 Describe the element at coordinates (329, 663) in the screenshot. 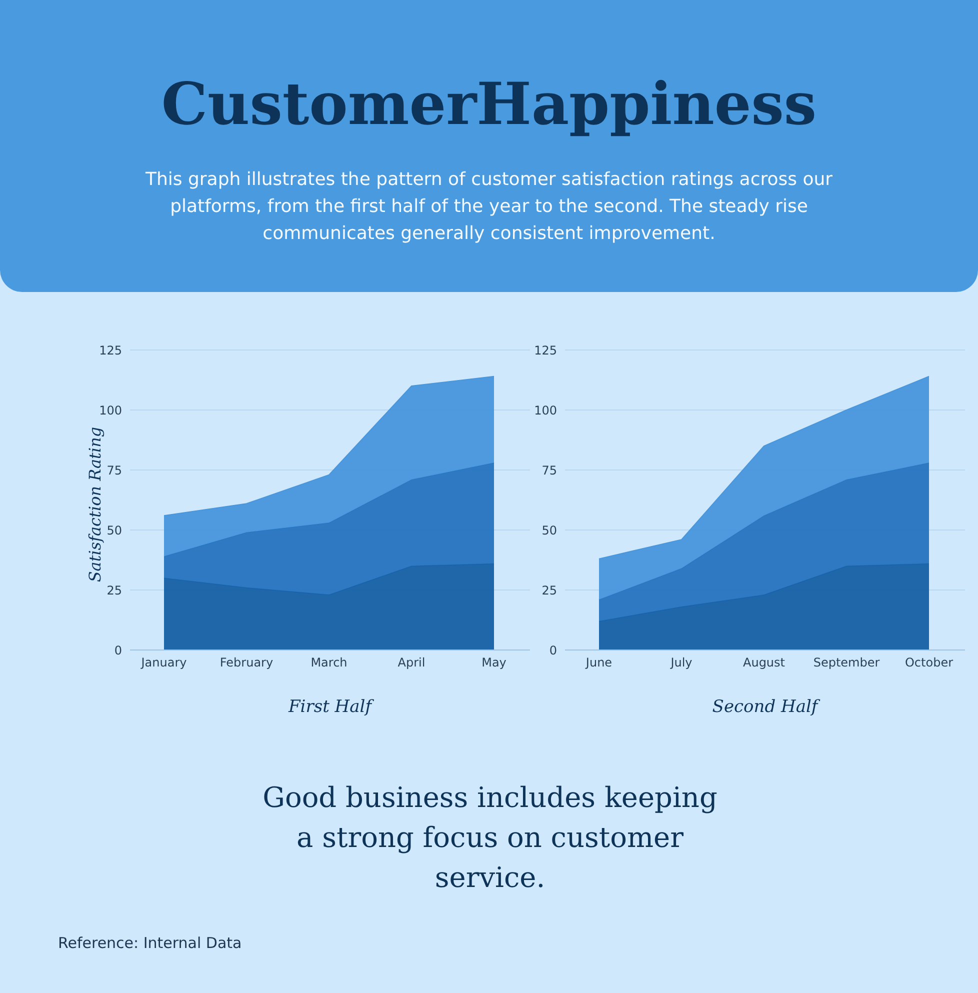

I see `x-tick-label: March` at that location.